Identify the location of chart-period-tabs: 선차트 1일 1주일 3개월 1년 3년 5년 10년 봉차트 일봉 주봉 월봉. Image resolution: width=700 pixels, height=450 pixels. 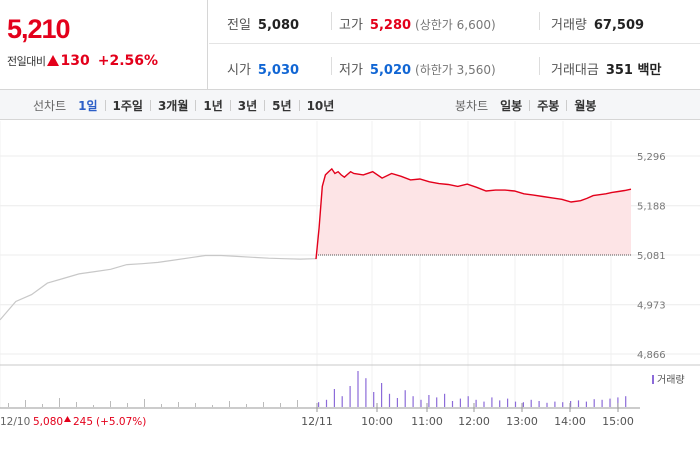
(350, 105).